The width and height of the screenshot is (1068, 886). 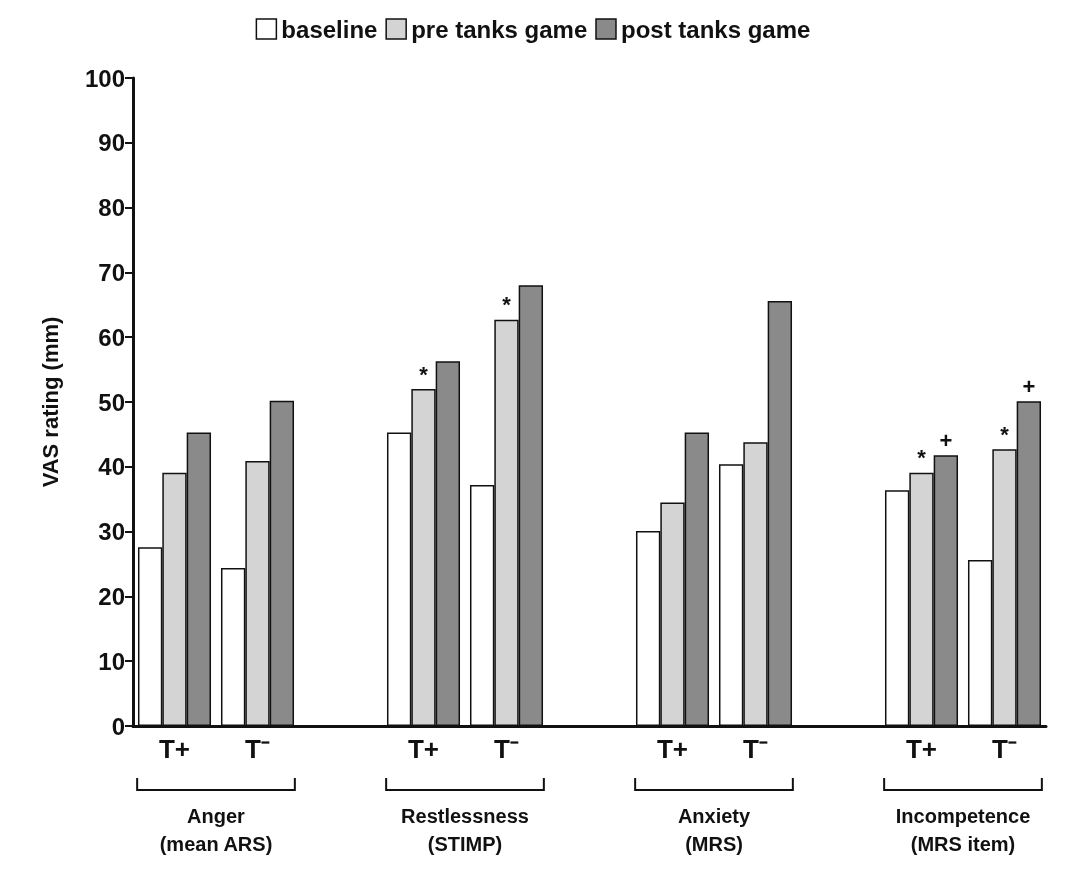 What do you see at coordinates (714, 830) in the screenshot?
I see `text: Anxiety (MRS)` at bounding box center [714, 830].